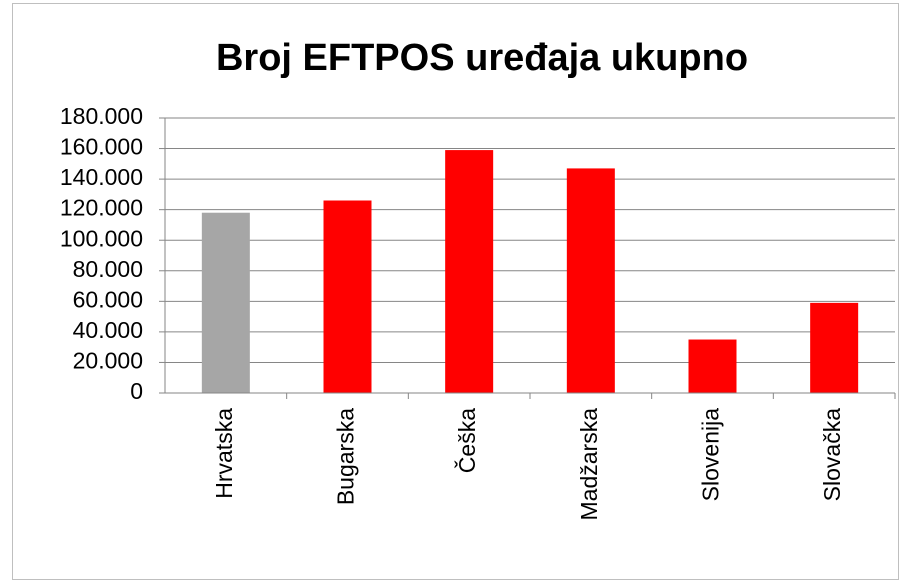 This screenshot has height=581, width=904. Describe the element at coordinates (108, 299) in the screenshot. I see `y-tick-label: 60.000` at that location.